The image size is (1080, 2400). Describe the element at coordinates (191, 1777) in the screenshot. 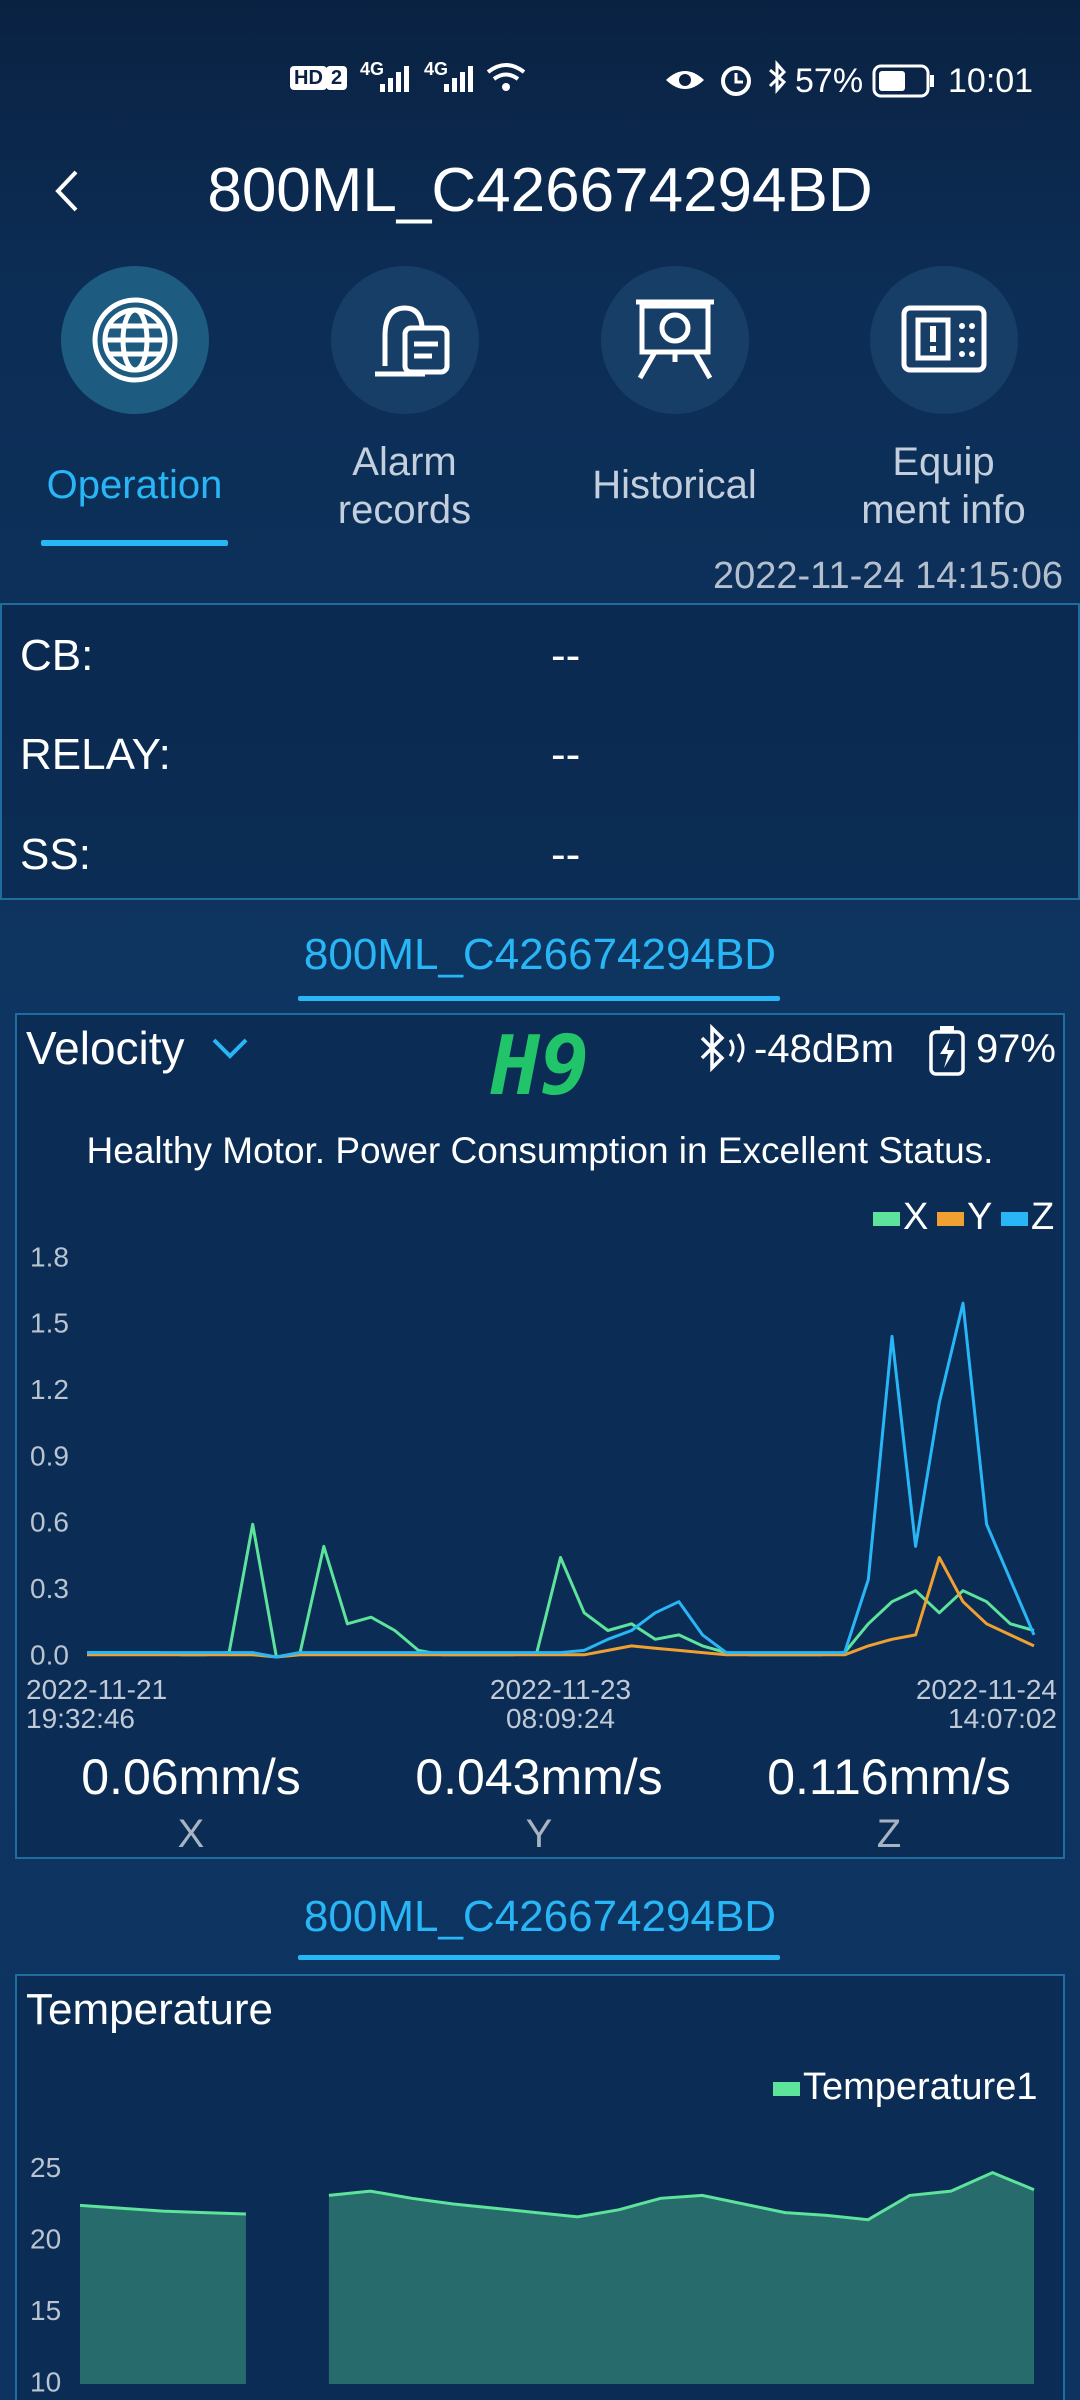

I see `reading-value: 0.06mm/s` at that location.